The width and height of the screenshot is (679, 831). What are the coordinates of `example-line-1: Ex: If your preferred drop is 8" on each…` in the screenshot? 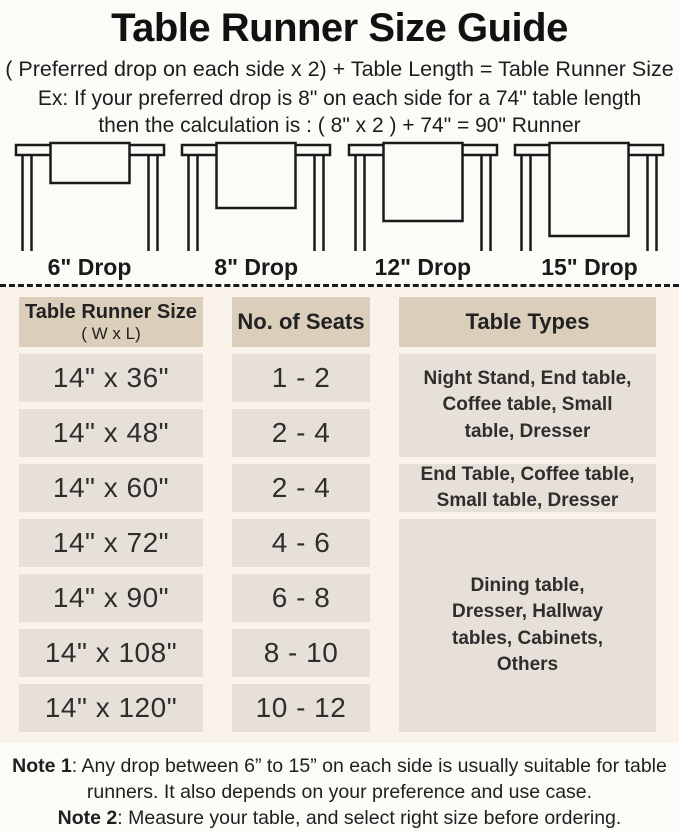 It's located at (339, 98).